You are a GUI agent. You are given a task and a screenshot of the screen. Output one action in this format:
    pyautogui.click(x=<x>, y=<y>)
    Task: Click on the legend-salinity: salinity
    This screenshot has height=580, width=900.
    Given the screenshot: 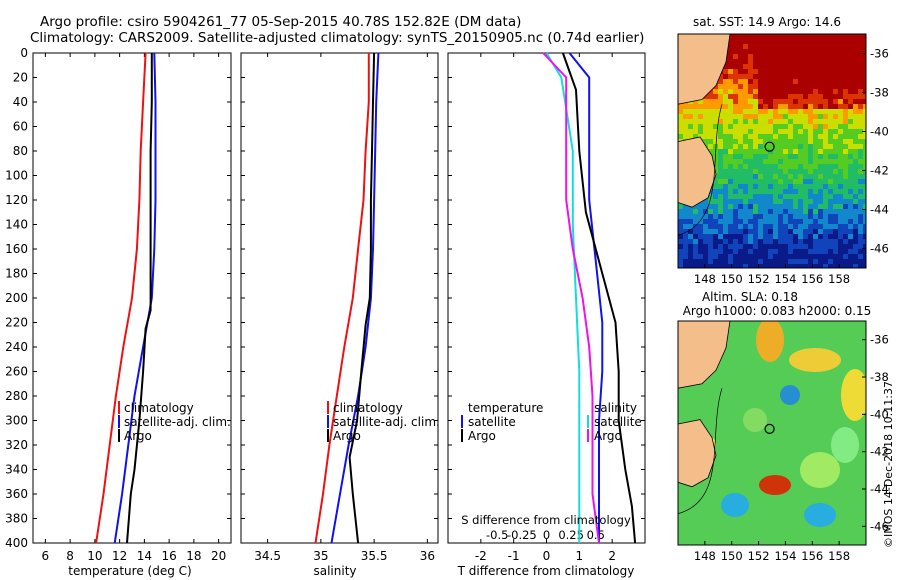 What is the action you would take?
    pyautogui.click(x=615, y=408)
    